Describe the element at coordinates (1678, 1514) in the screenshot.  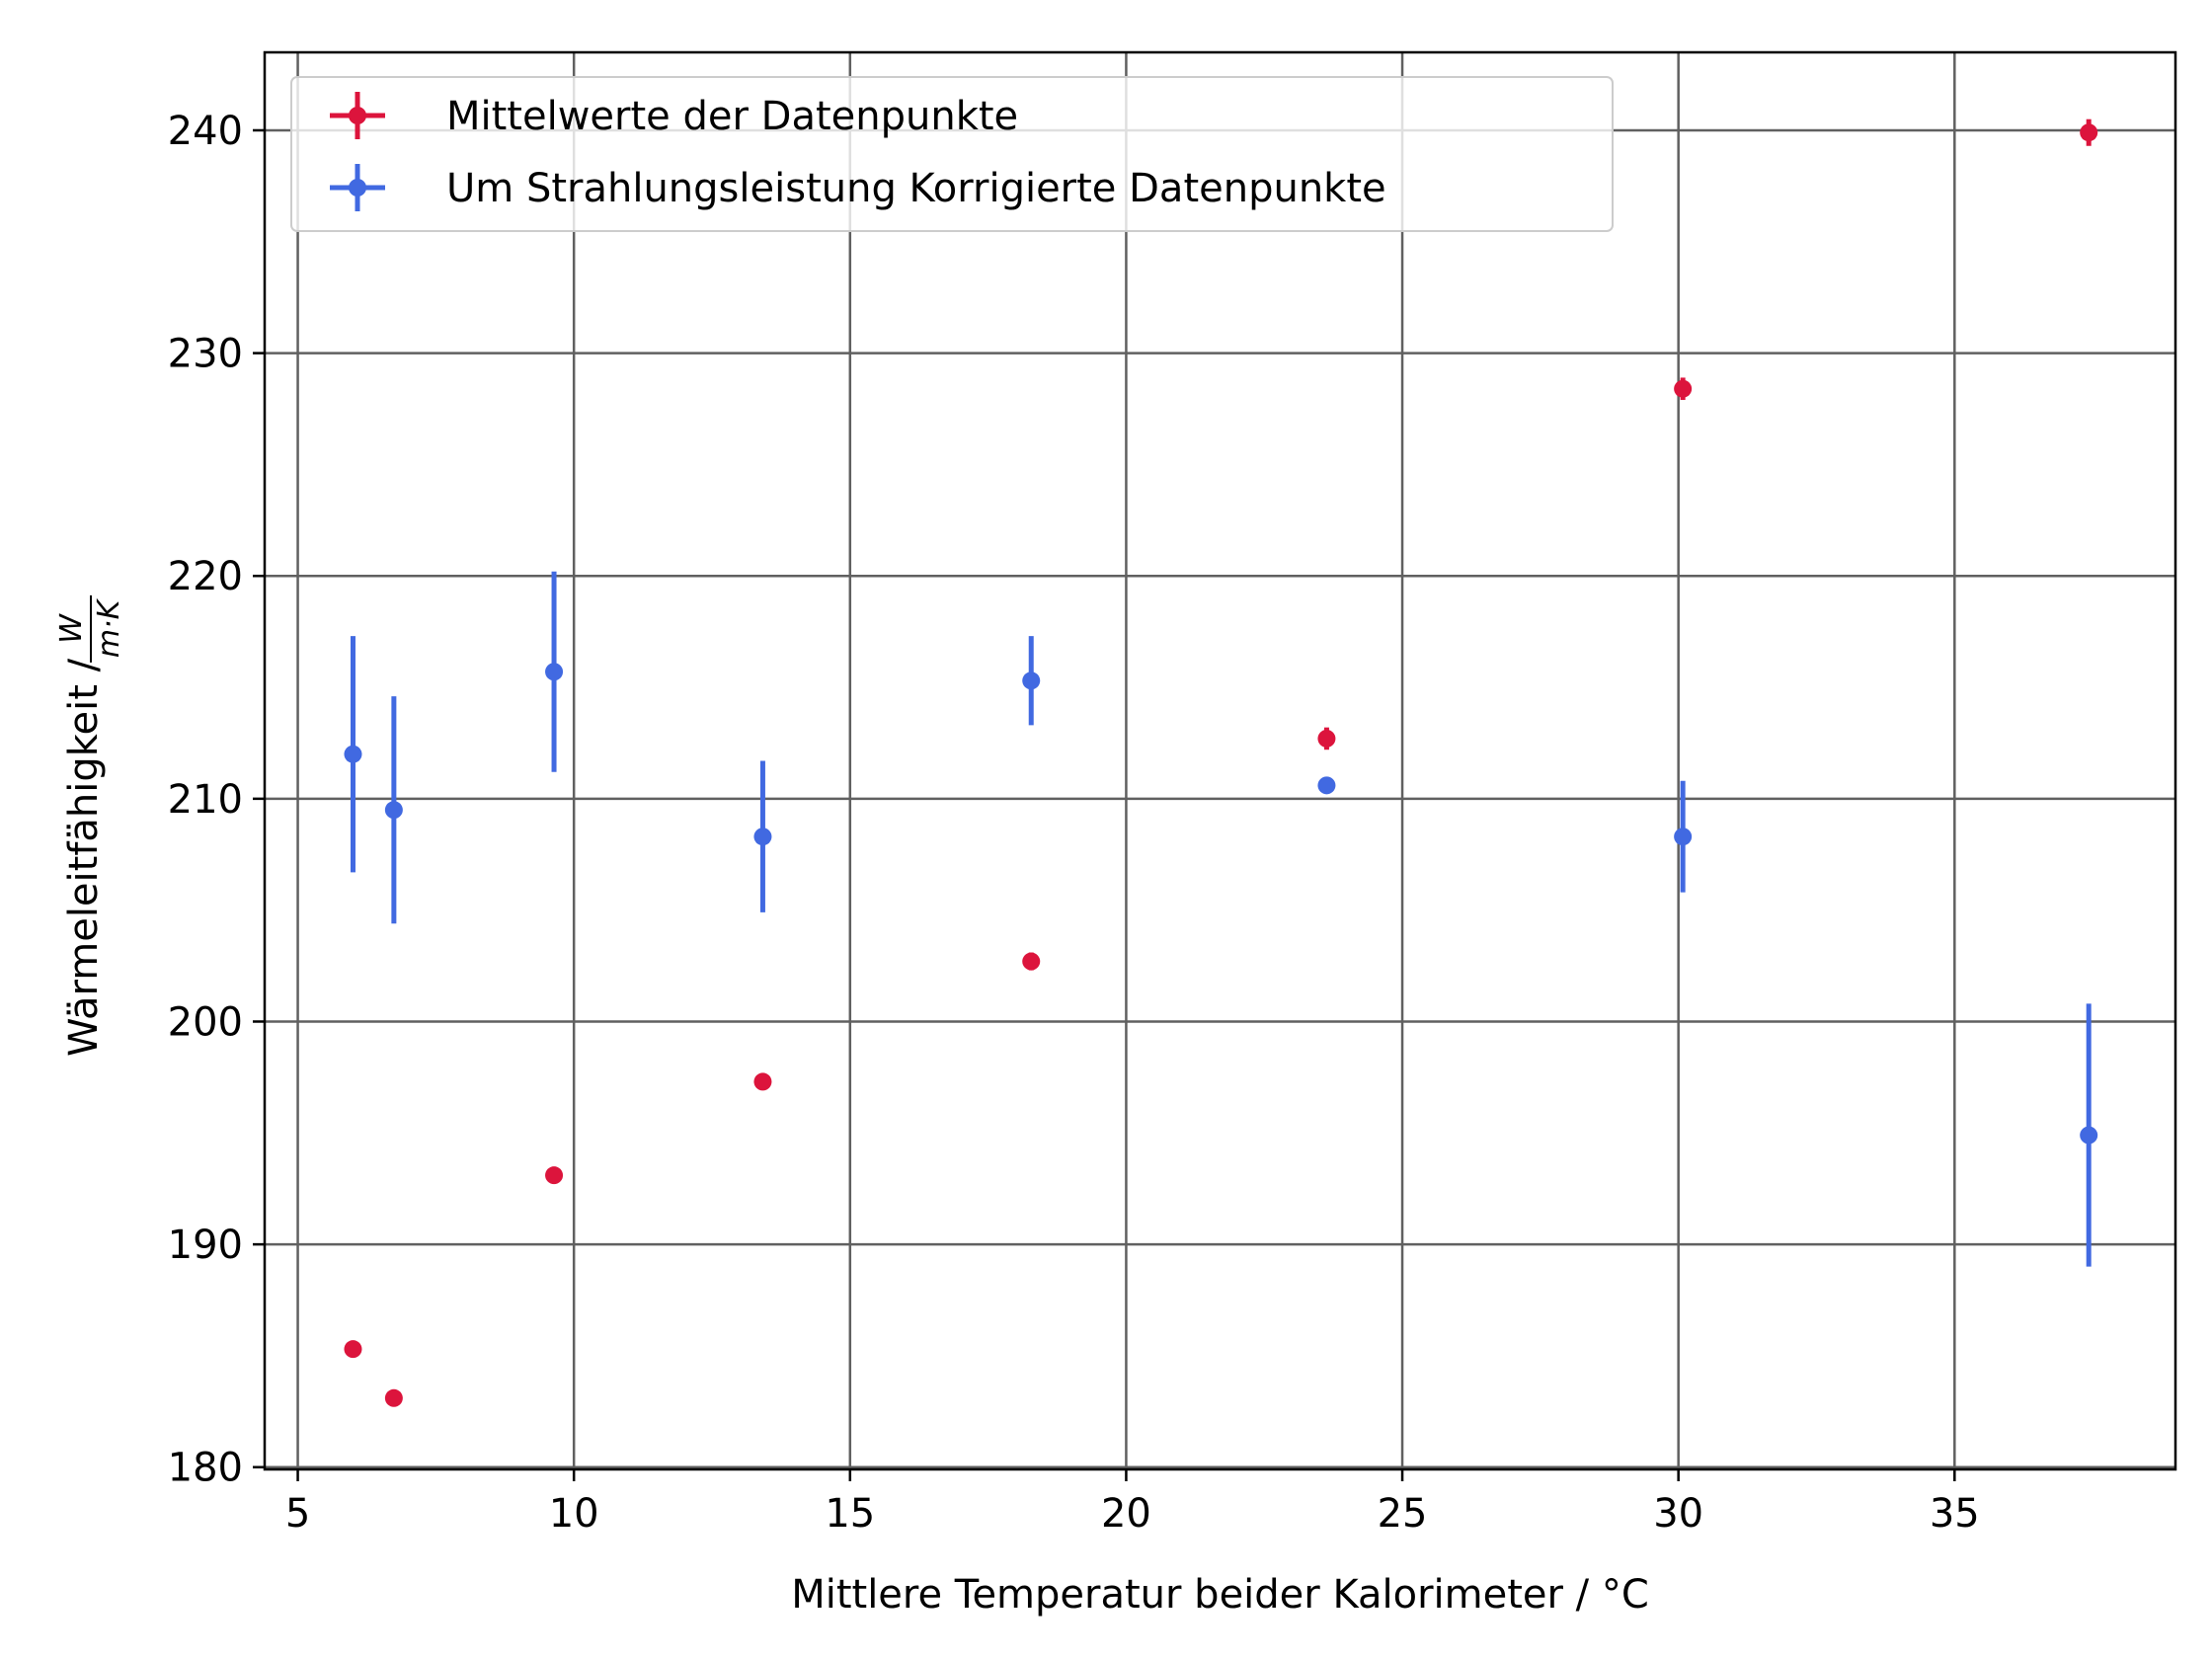
I see `x-tick-label: 30` at that location.